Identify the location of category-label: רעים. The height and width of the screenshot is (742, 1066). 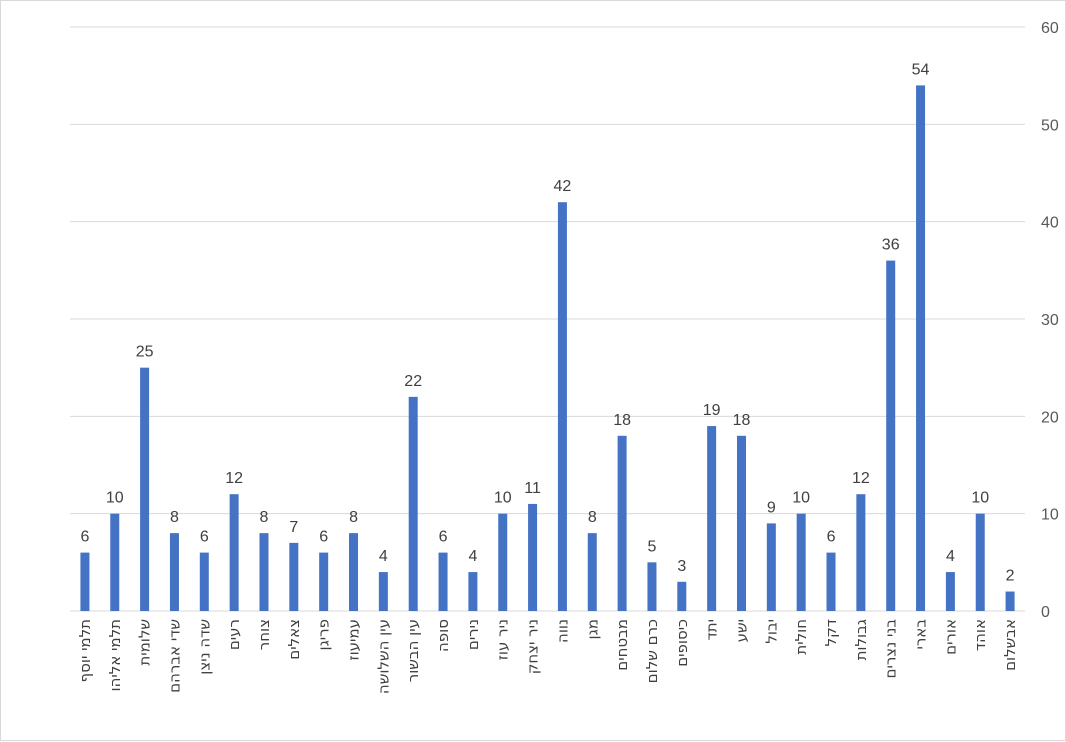
(234, 634).